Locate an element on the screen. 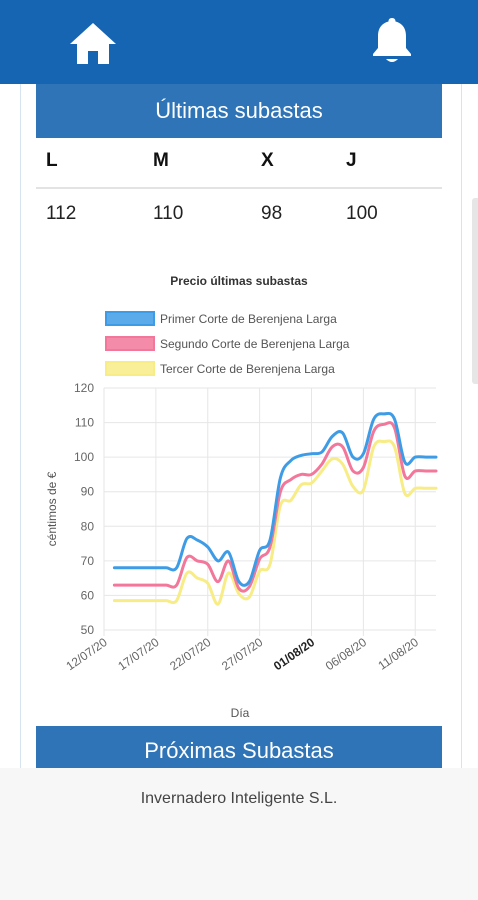 The width and height of the screenshot is (478, 900). y-tick-label: 80 is located at coordinates (88, 526).